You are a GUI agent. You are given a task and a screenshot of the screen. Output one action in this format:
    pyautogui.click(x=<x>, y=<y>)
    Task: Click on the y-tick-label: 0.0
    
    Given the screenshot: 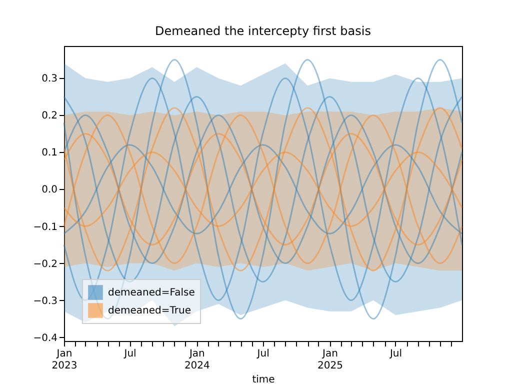 What is the action you would take?
    pyautogui.click(x=50, y=190)
    